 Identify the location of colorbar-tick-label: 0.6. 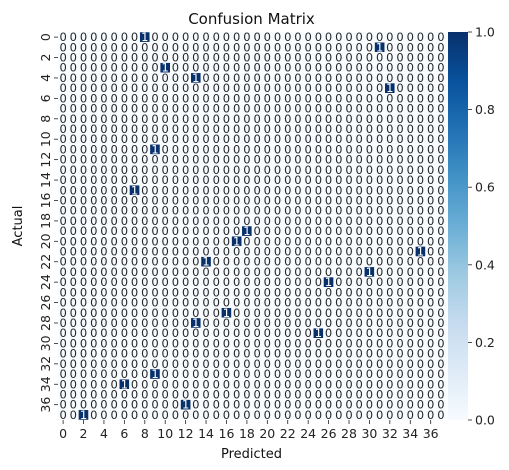
(485, 187).